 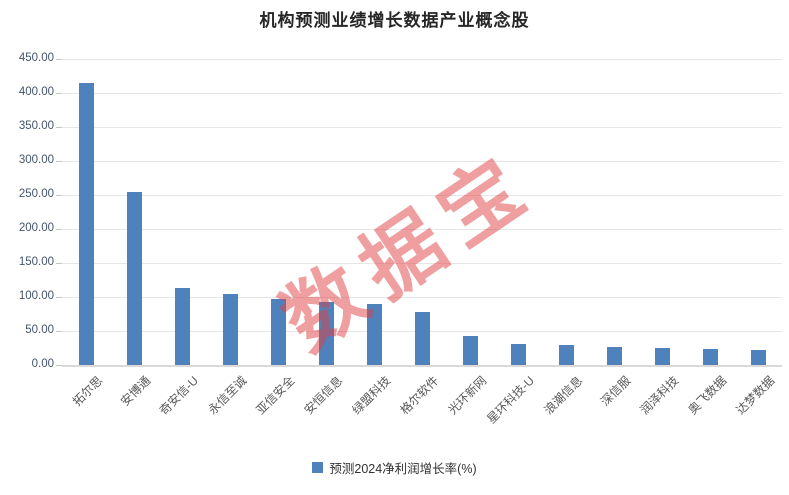 I want to click on y-axis-label: 300.00, so click(x=36, y=160).